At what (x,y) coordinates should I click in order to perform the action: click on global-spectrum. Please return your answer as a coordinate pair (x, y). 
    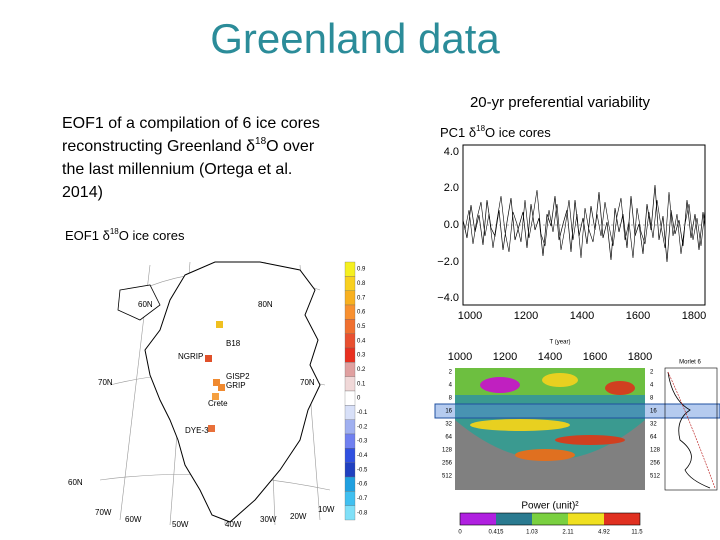
    Looking at the image, I should click on (689, 430).